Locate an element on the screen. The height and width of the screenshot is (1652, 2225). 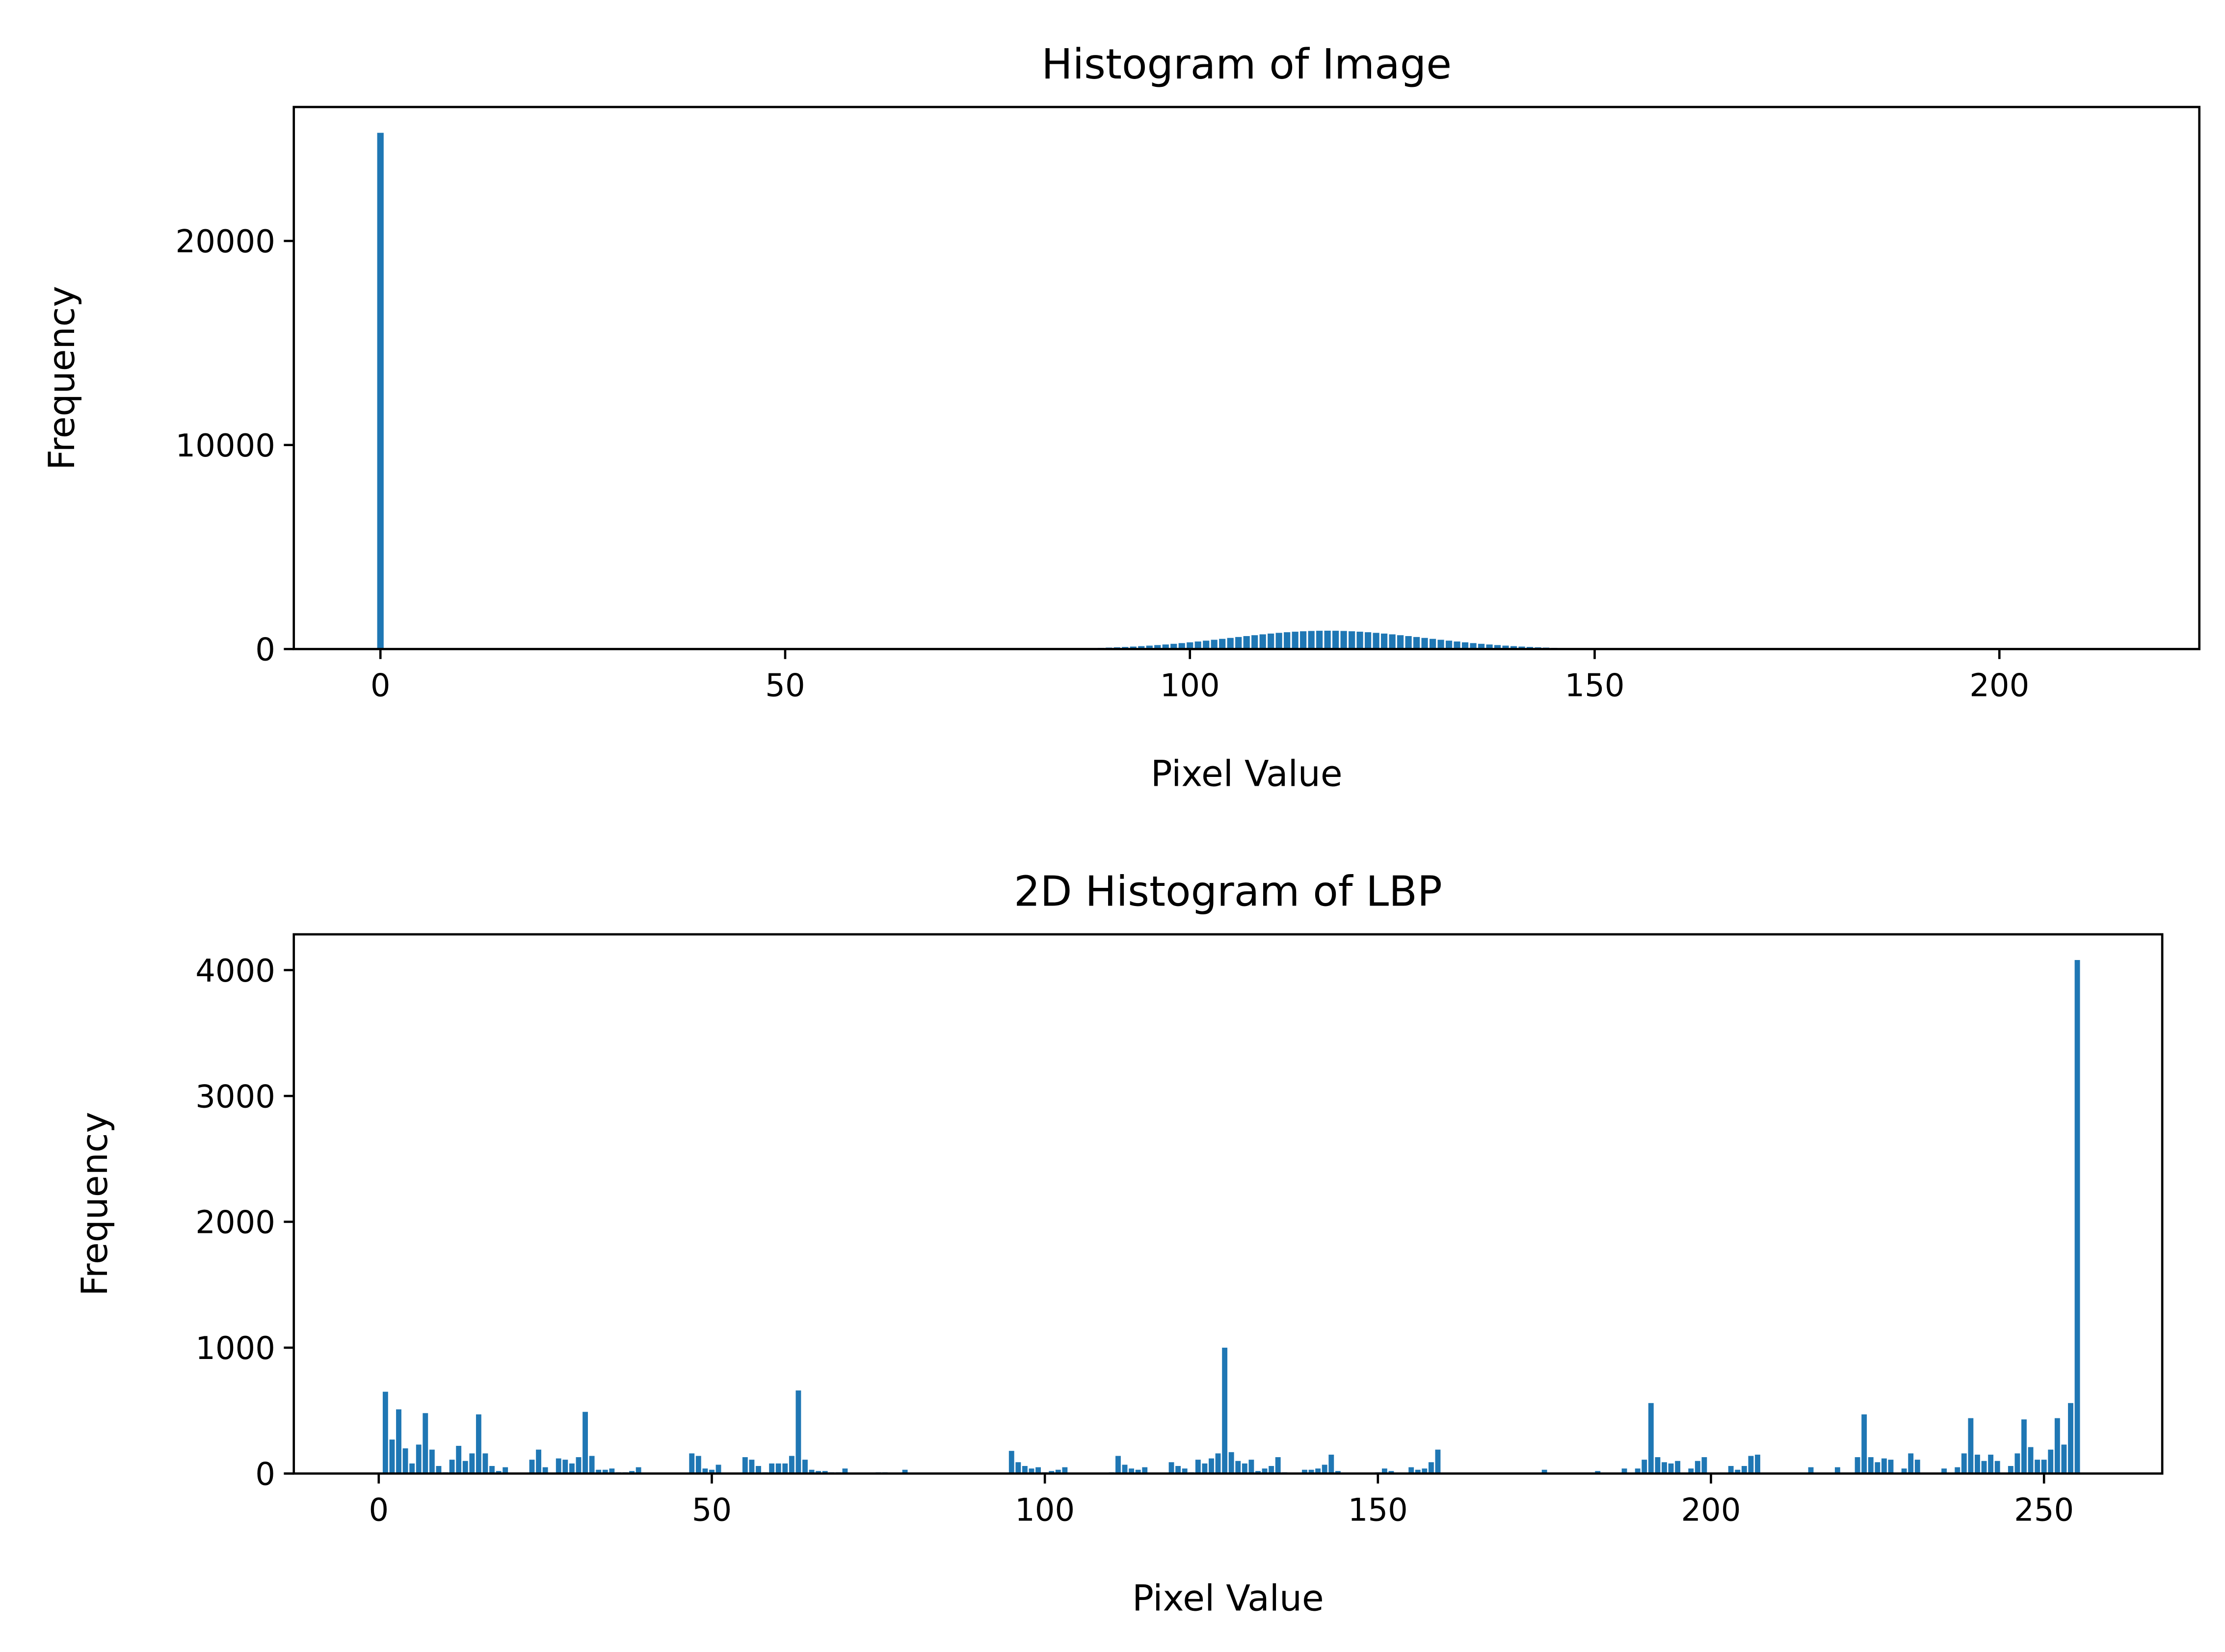
chart-title: Histogram of Image is located at coordinates (1247, 64).